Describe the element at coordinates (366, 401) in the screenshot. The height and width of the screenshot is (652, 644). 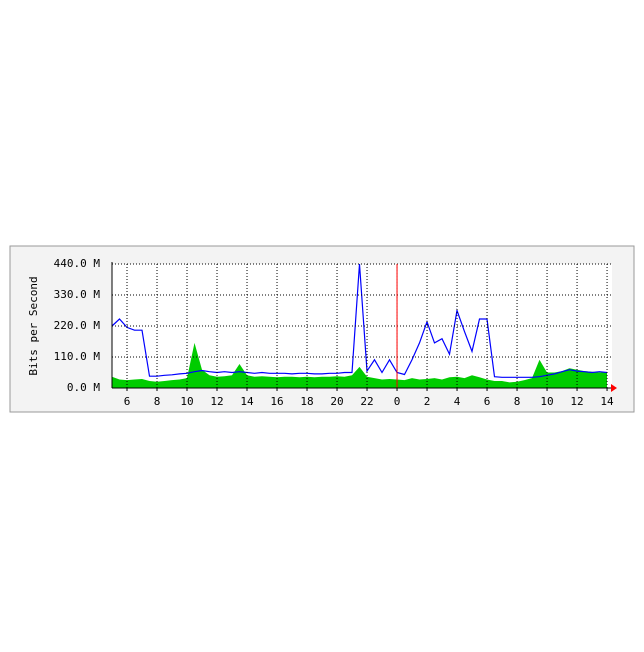
I see `x-tick-label: 22` at that location.